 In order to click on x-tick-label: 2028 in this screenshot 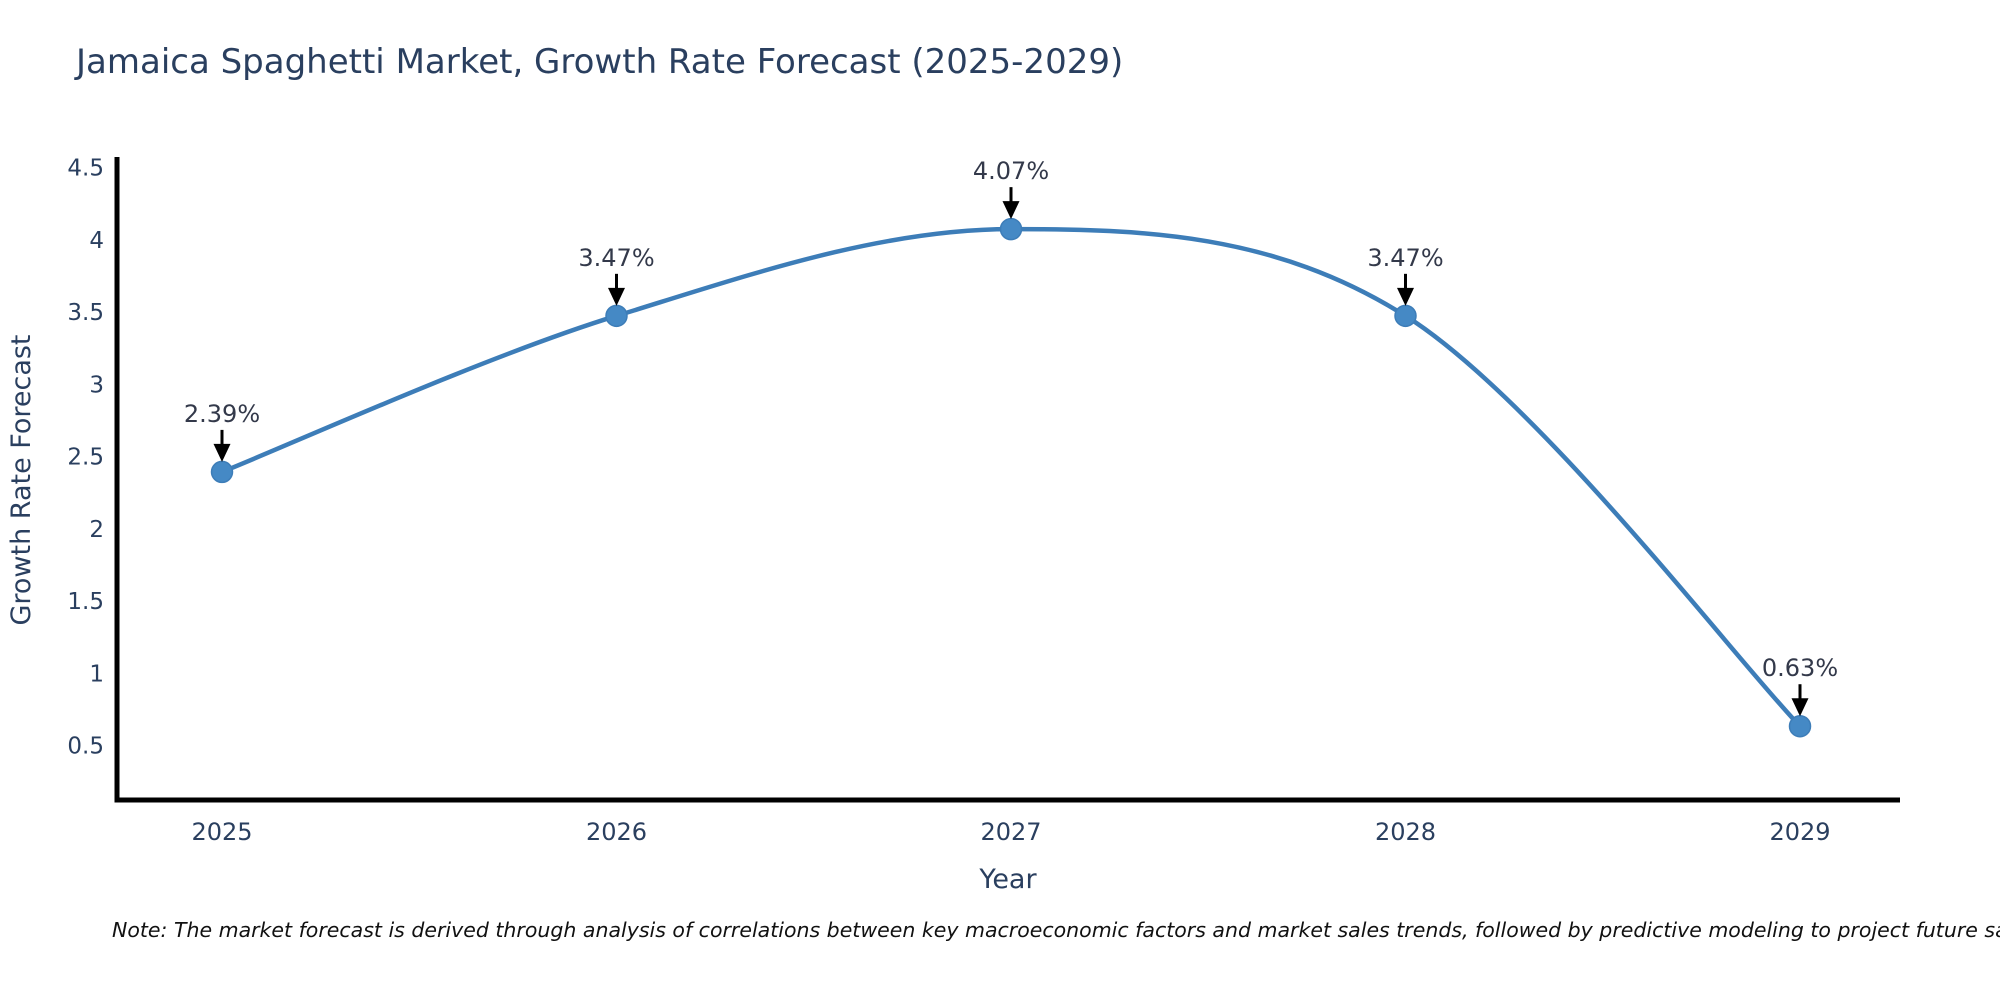, I will do `click(1405, 832)`.